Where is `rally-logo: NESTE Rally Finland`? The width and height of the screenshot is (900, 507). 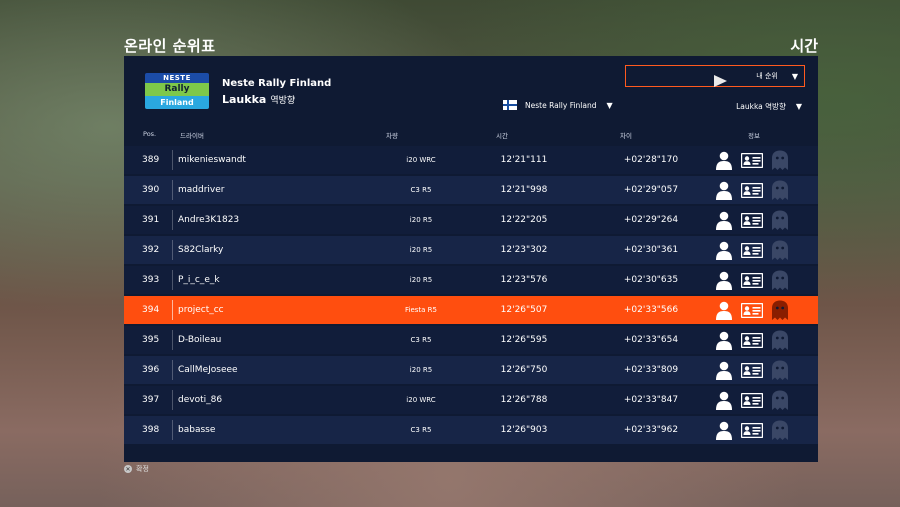
rally-logo: NESTE Rally Finland is located at coordinates (177, 91).